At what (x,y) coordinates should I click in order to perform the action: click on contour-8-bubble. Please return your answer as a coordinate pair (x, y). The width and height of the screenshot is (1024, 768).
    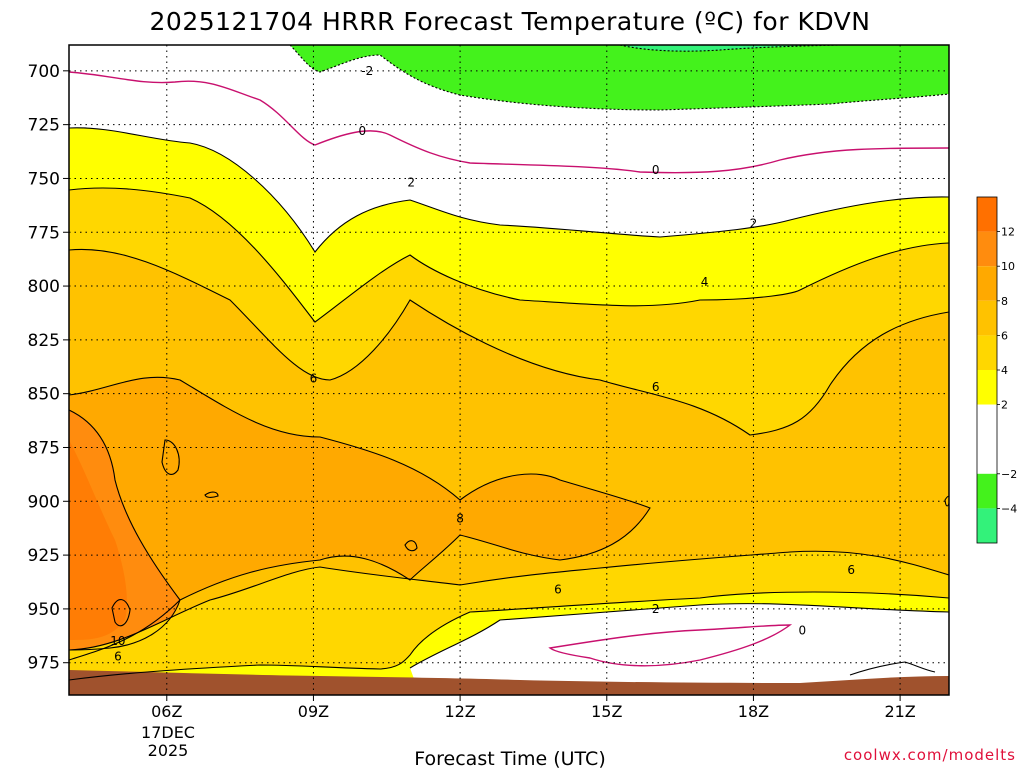
    Looking at the image, I should click on (411, 546).